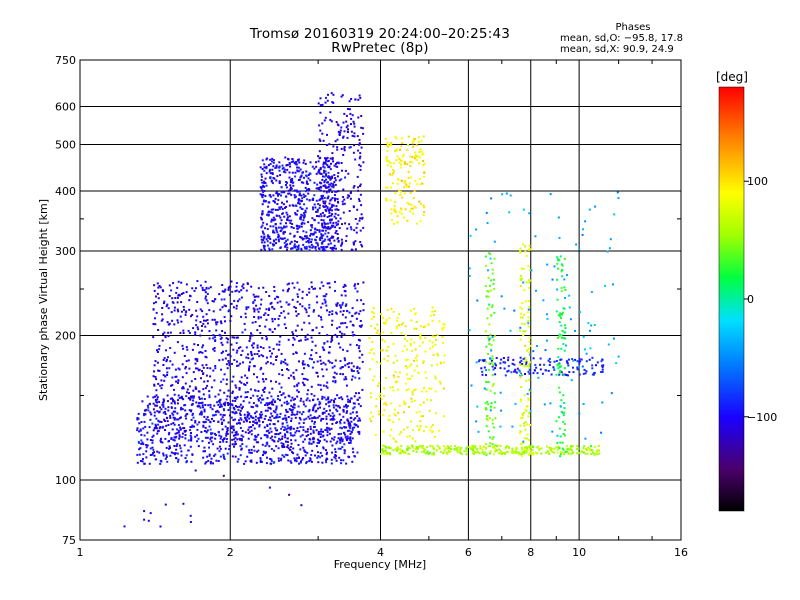 The height and width of the screenshot is (600, 800). What do you see at coordinates (633, 27) in the screenshot?
I see `stats-heading: Phases` at bounding box center [633, 27].